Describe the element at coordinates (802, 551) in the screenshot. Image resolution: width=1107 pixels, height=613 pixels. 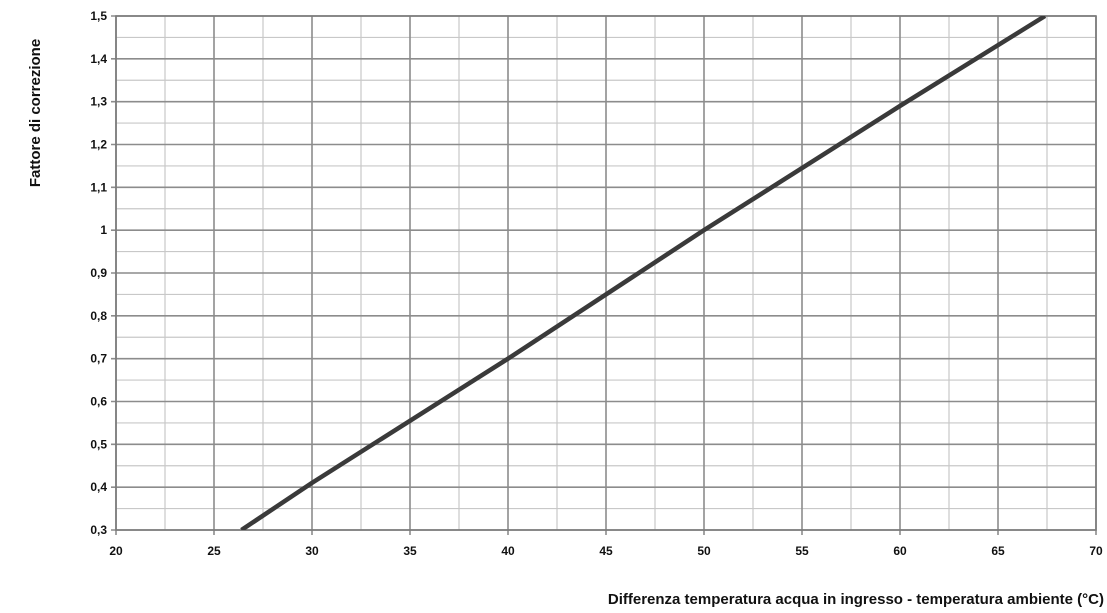
I see `x-tick-label: 55` at that location.